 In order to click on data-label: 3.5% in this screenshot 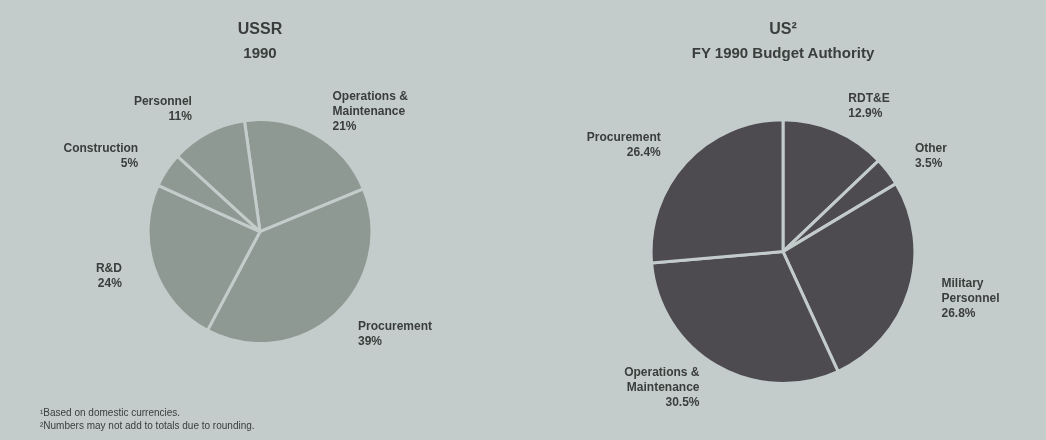, I will do `click(928, 162)`.